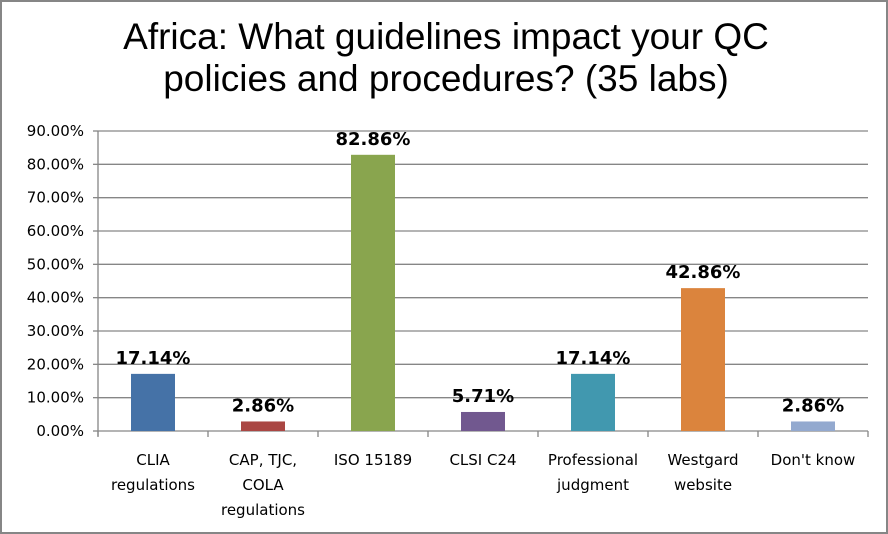 The height and width of the screenshot is (534, 888). I want to click on y-tick-label: 20.00%, so click(55, 364).